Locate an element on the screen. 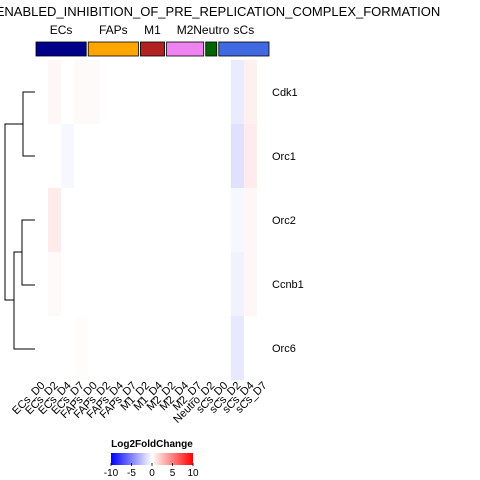 This screenshot has height=480, width=480. cell-cdk1-scs-d0 is located at coordinates (224, 92).